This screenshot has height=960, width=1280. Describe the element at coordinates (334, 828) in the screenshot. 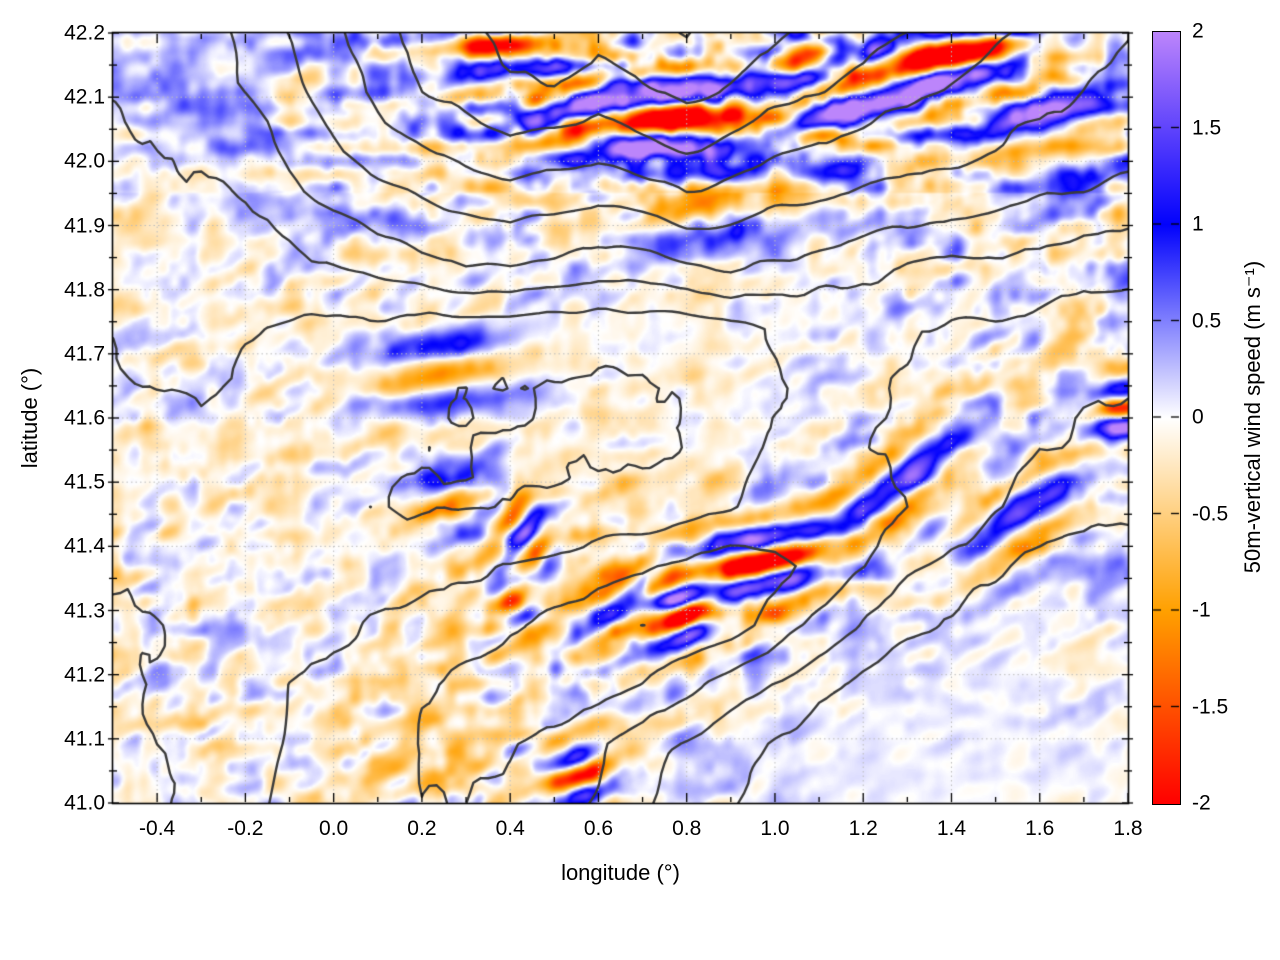

I see `x-tick-label: 0.0` at that location.